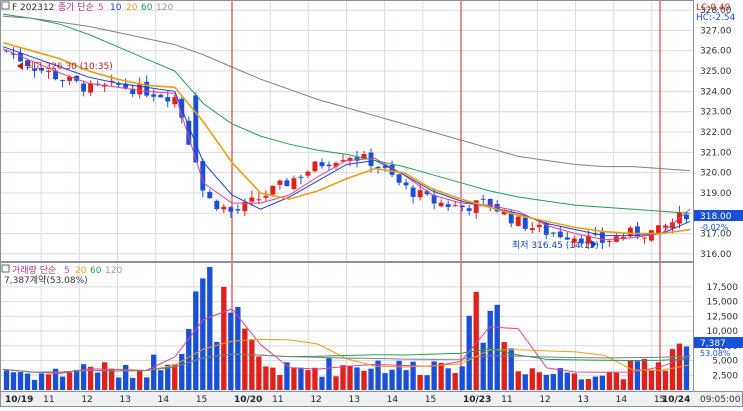  What do you see at coordinates (544, 400) in the screenshot?
I see `time-tick-label: 12` at bounding box center [544, 400].